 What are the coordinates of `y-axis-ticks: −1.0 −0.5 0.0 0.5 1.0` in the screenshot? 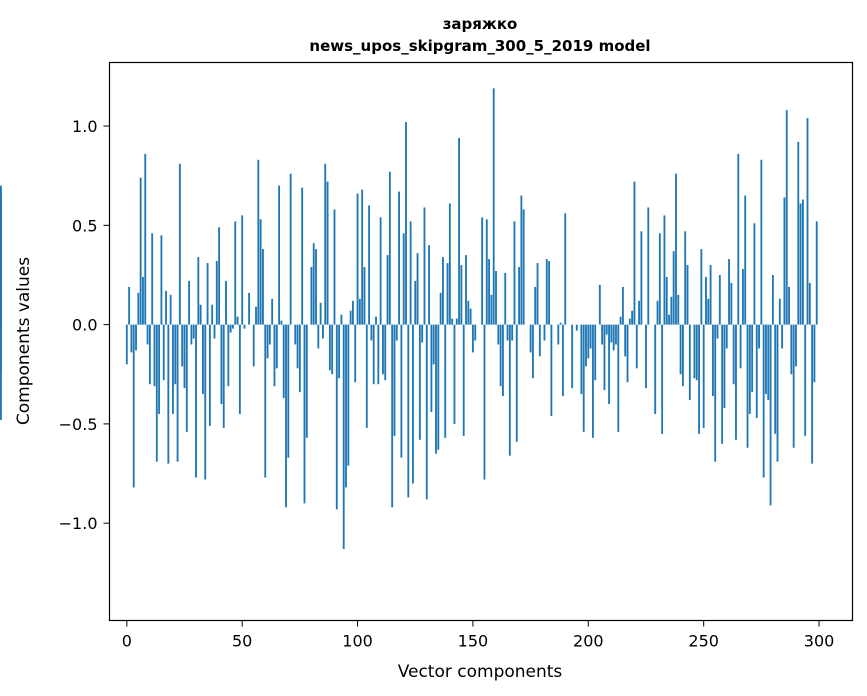 It's located at (84, 325).